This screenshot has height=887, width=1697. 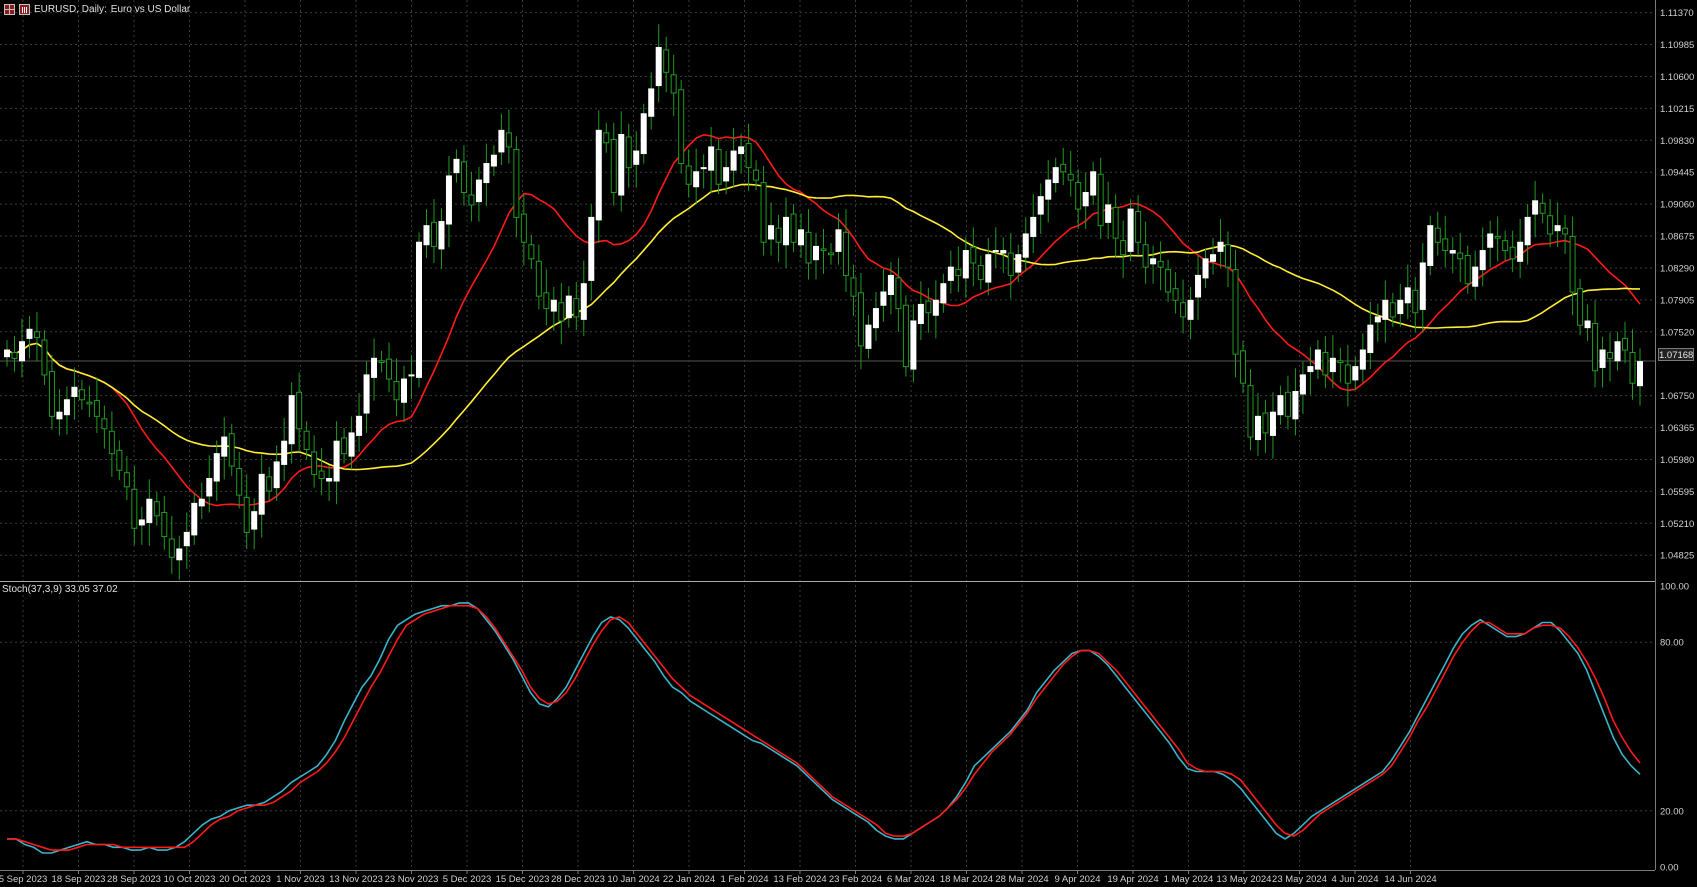 I want to click on time-axis-label: 5 Dec 2023, so click(x=467, y=879).